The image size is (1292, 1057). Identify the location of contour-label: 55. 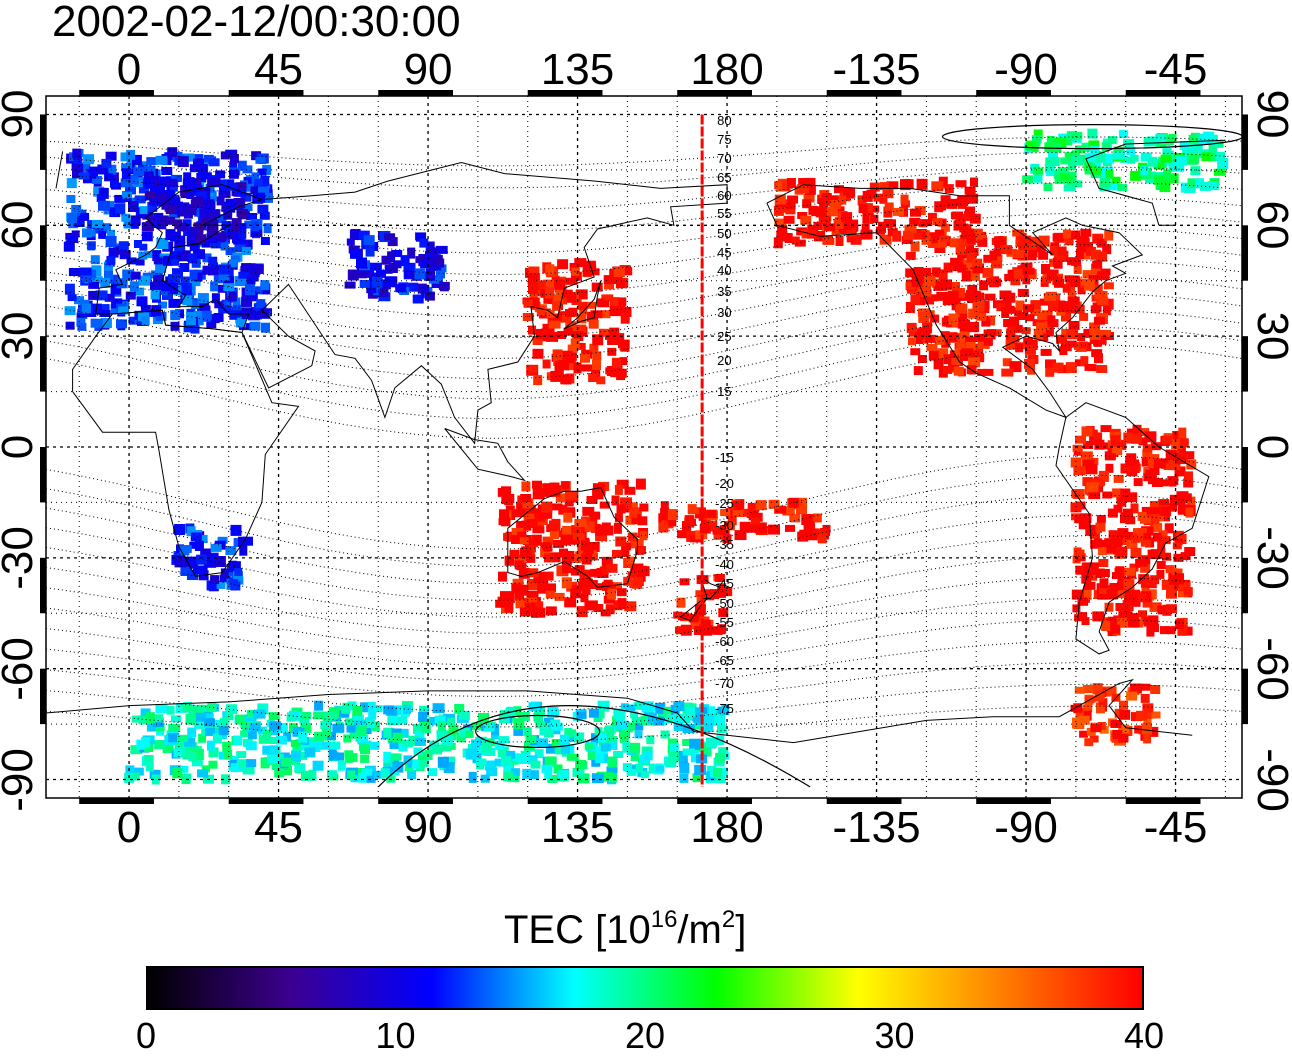
(724, 213).